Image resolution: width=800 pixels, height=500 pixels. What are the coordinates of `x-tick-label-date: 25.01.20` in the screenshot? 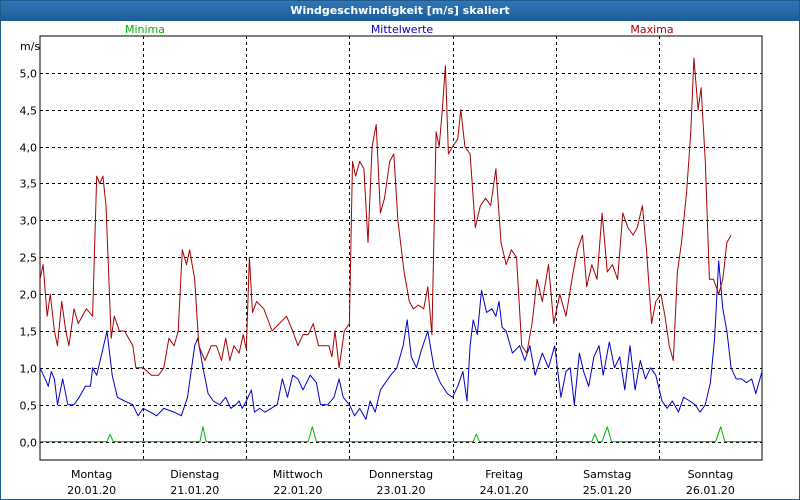 It's located at (607, 490).